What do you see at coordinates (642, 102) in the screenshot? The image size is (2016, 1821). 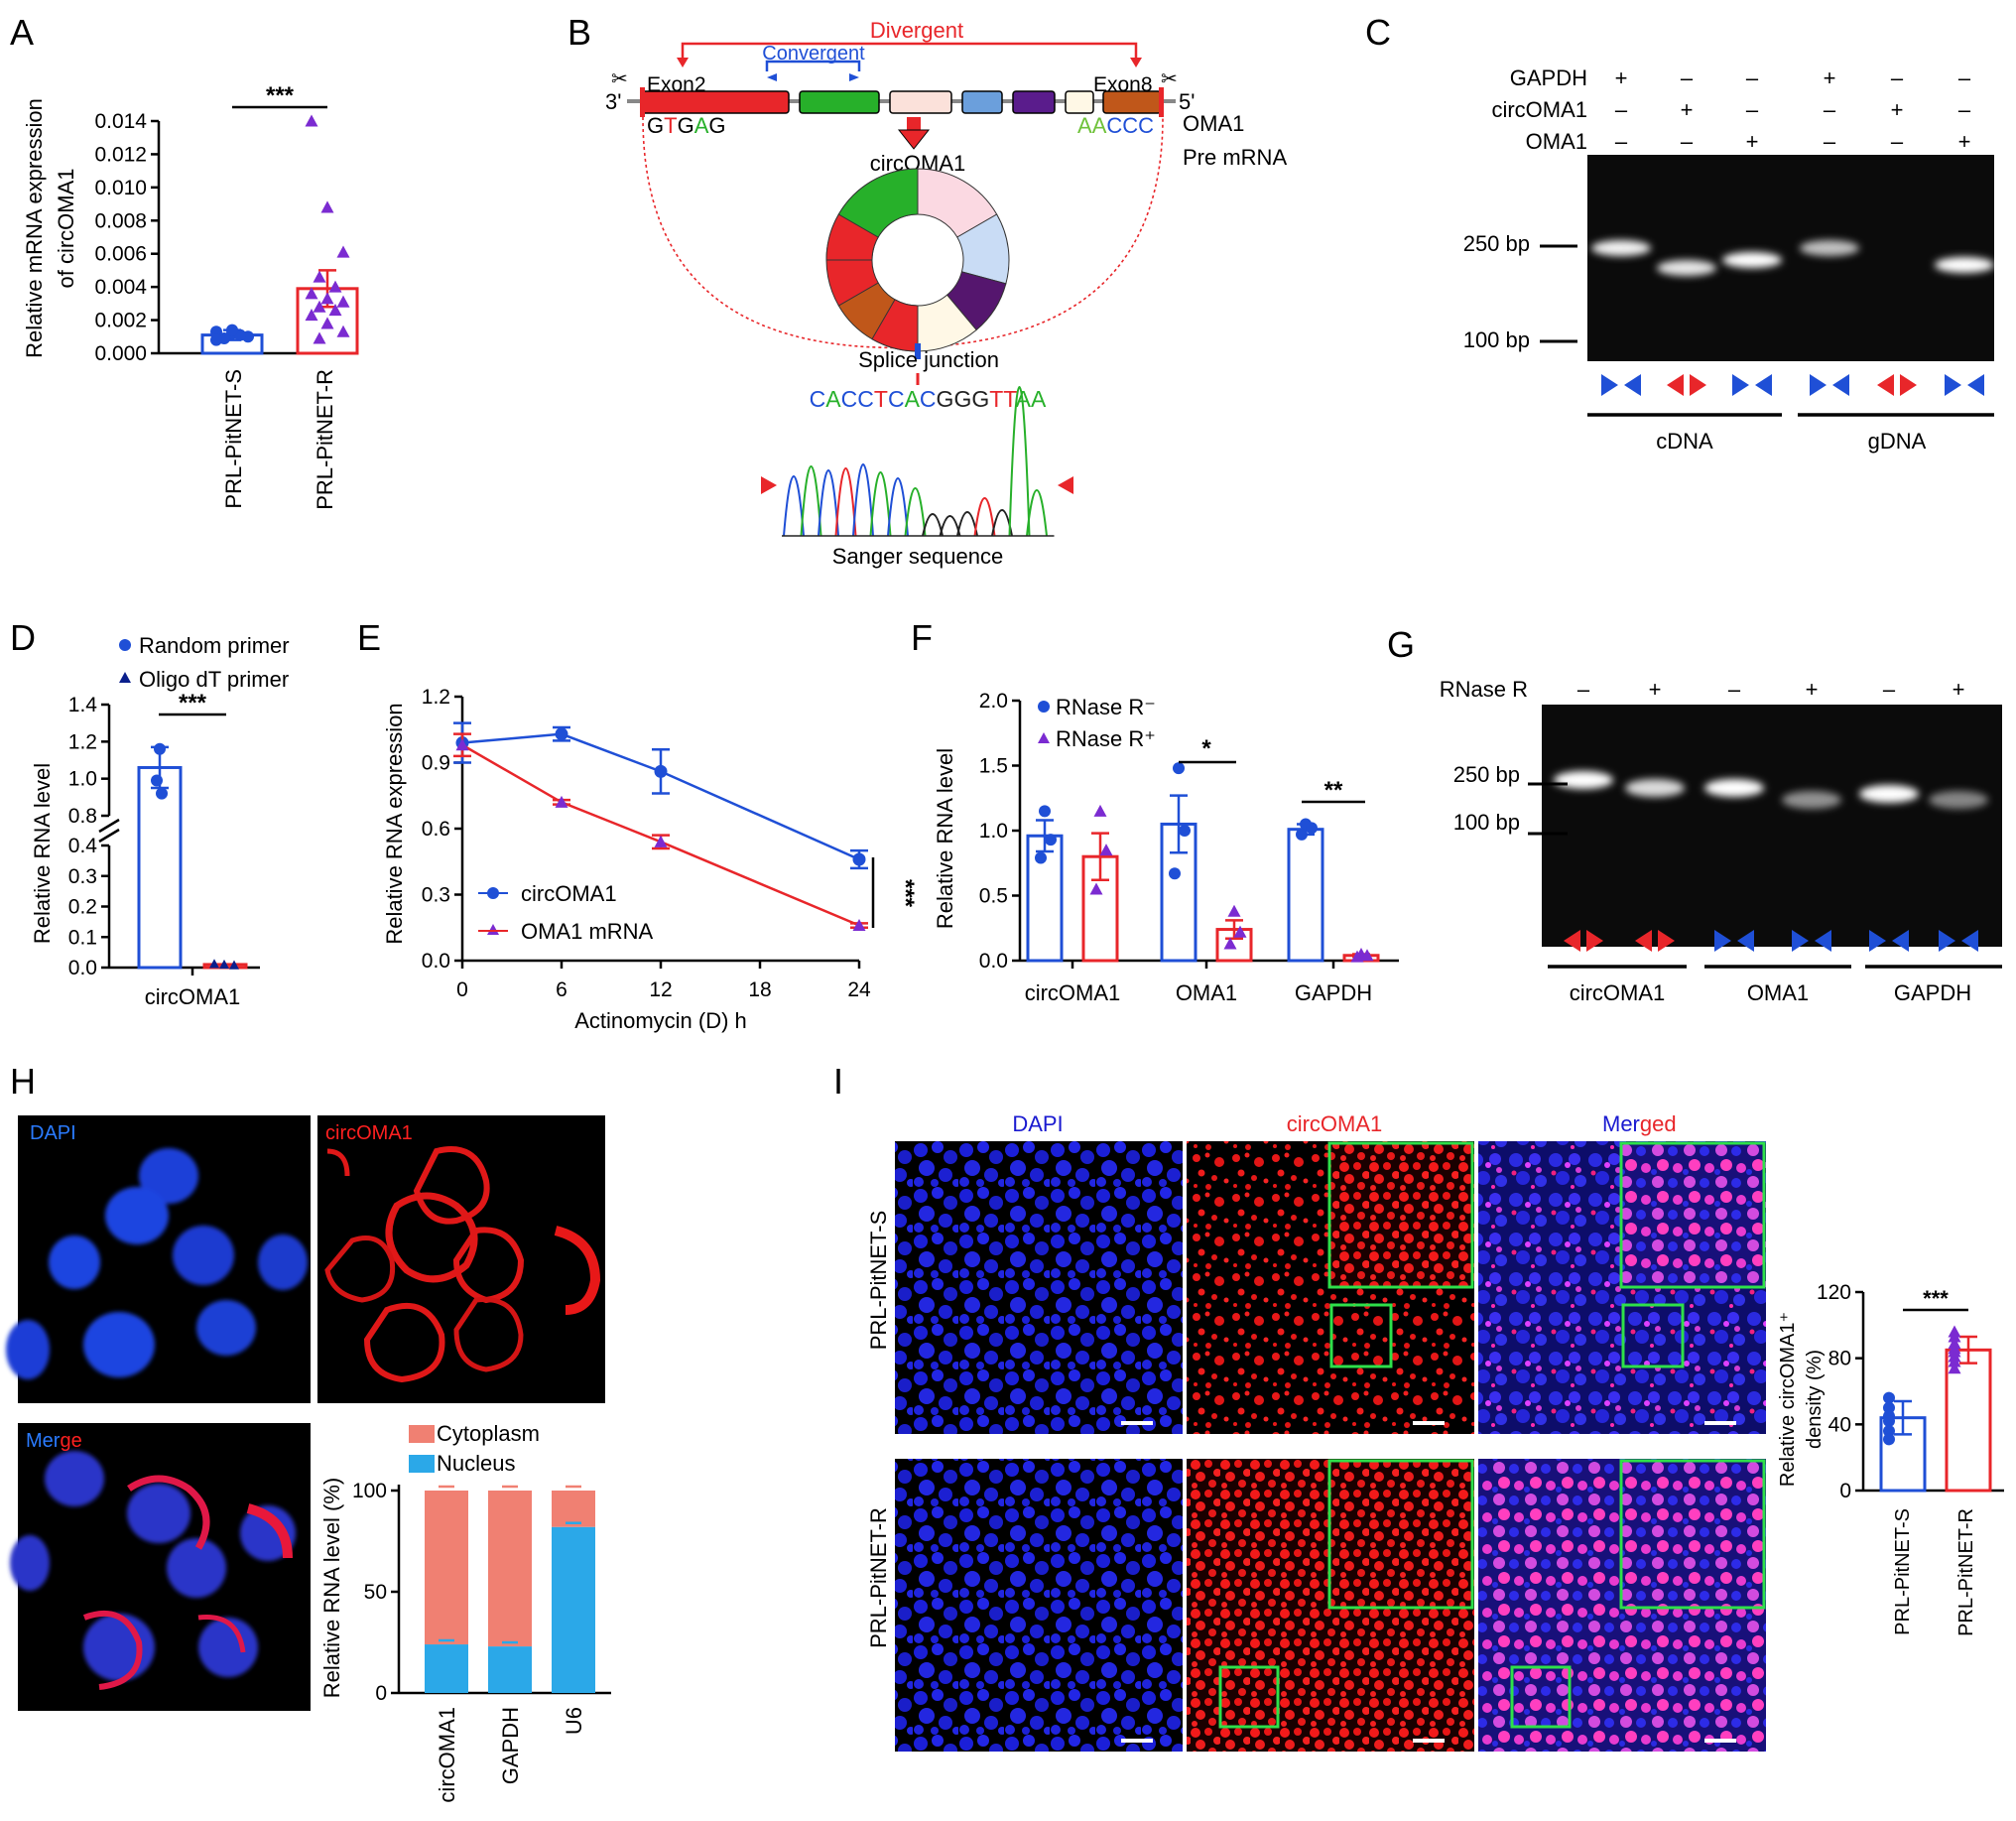 I see `exon-2-marker` at bounding box center [642, 102].